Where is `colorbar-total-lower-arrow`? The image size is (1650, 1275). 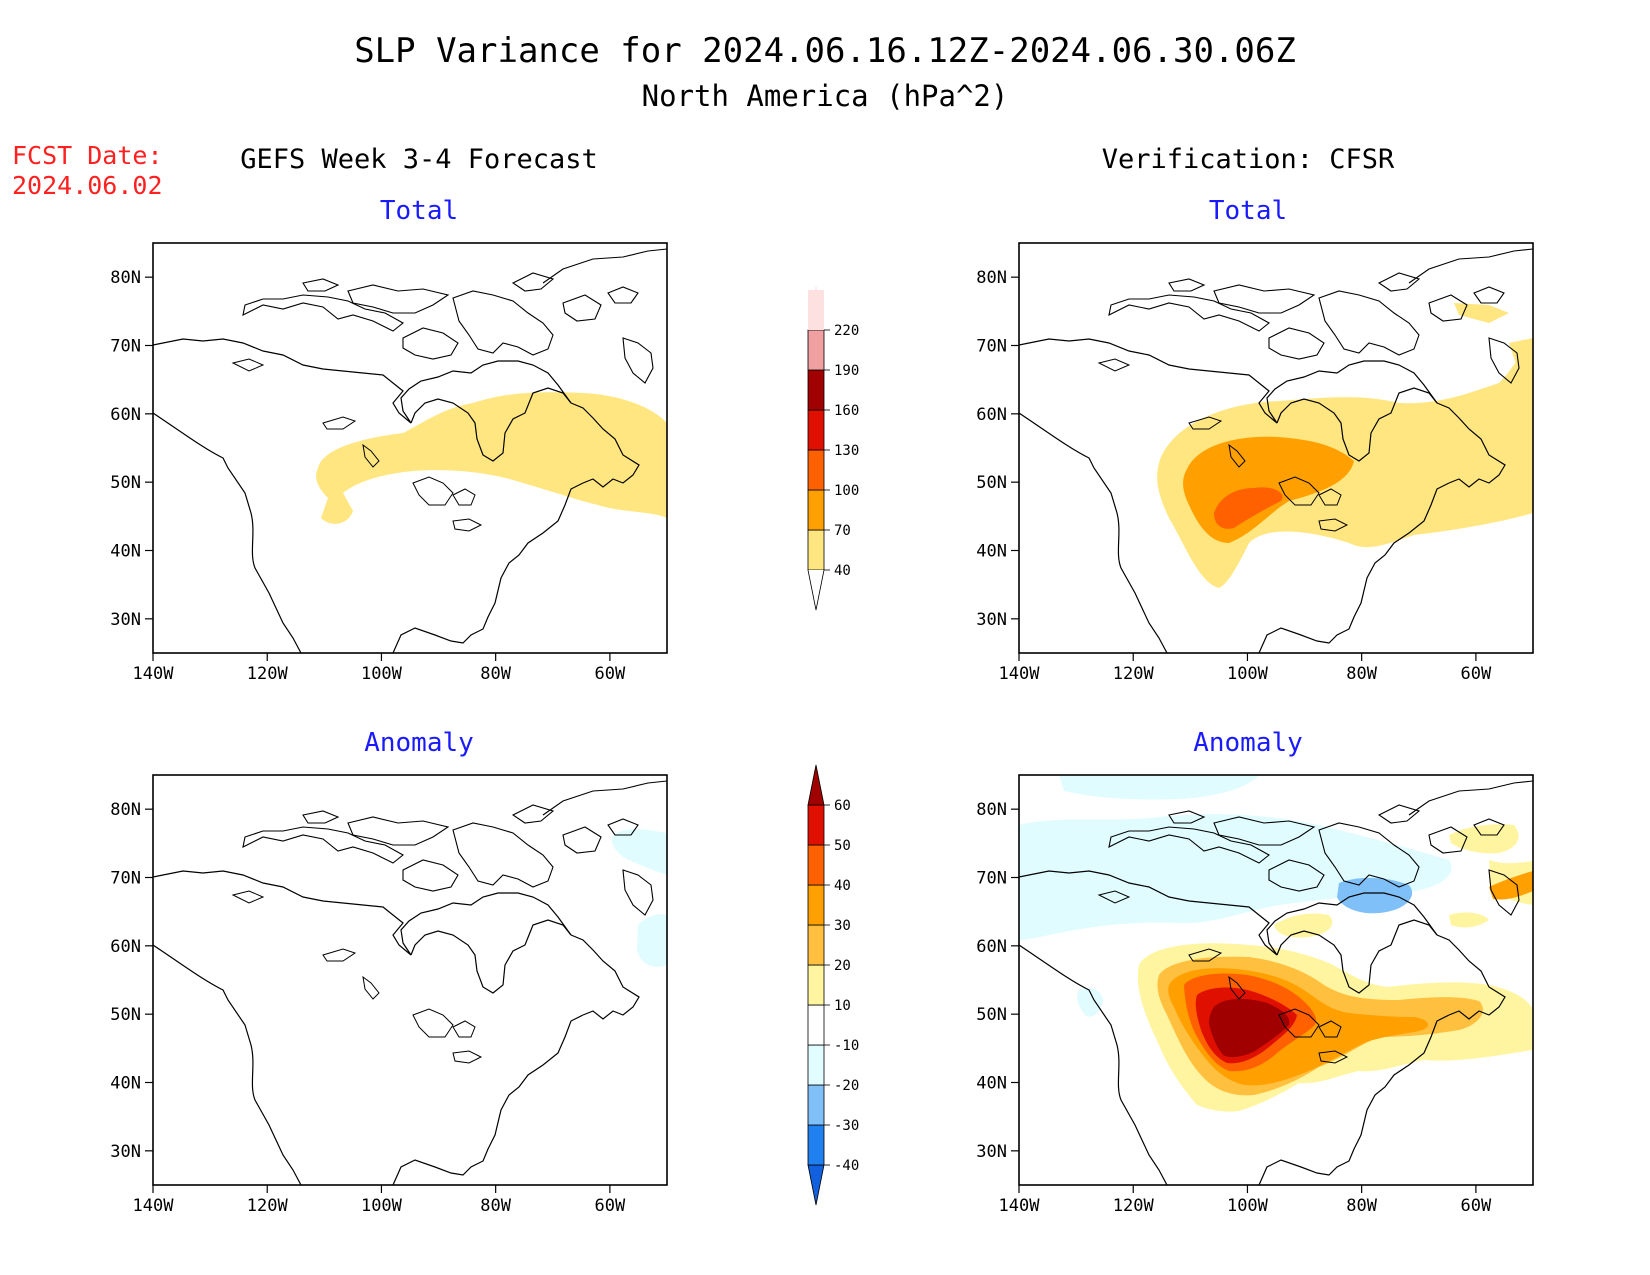
colorbar-total-lower-arrow is located at coordinates (816, 590).